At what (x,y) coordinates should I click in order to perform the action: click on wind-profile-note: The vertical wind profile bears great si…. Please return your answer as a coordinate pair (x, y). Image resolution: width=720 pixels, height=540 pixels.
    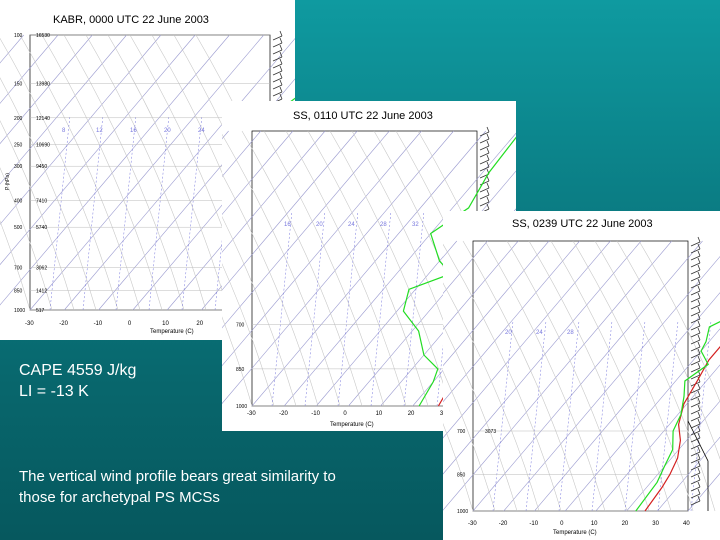
    Looking at the image, I should click on (229, 487).